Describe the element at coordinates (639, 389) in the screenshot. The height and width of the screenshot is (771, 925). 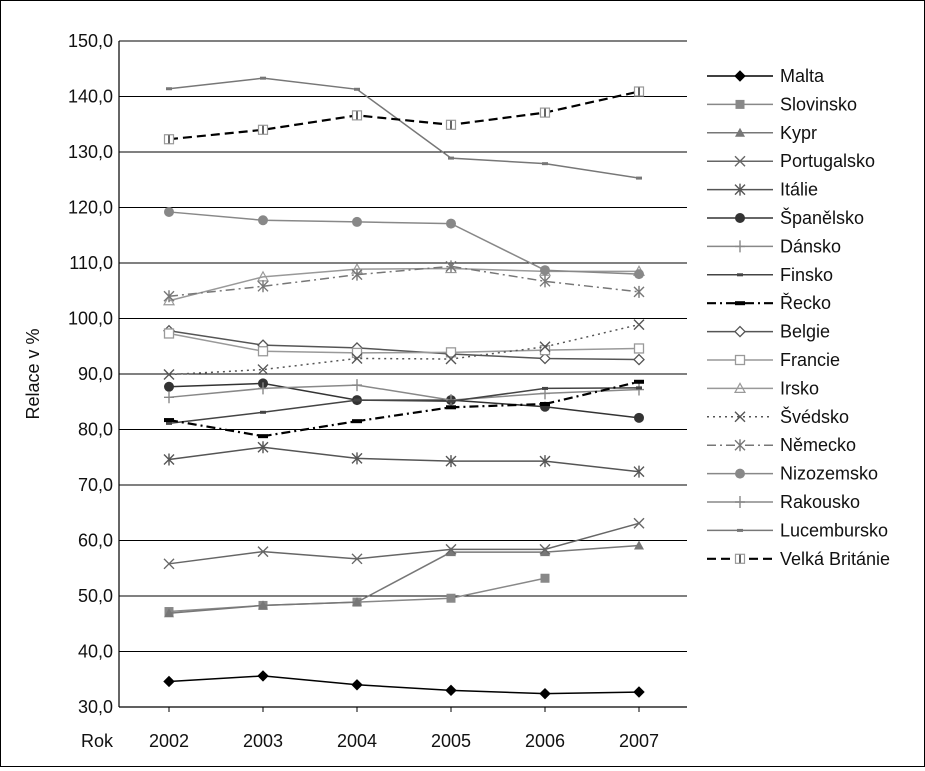
I see `point-dansko-2007` at that location.